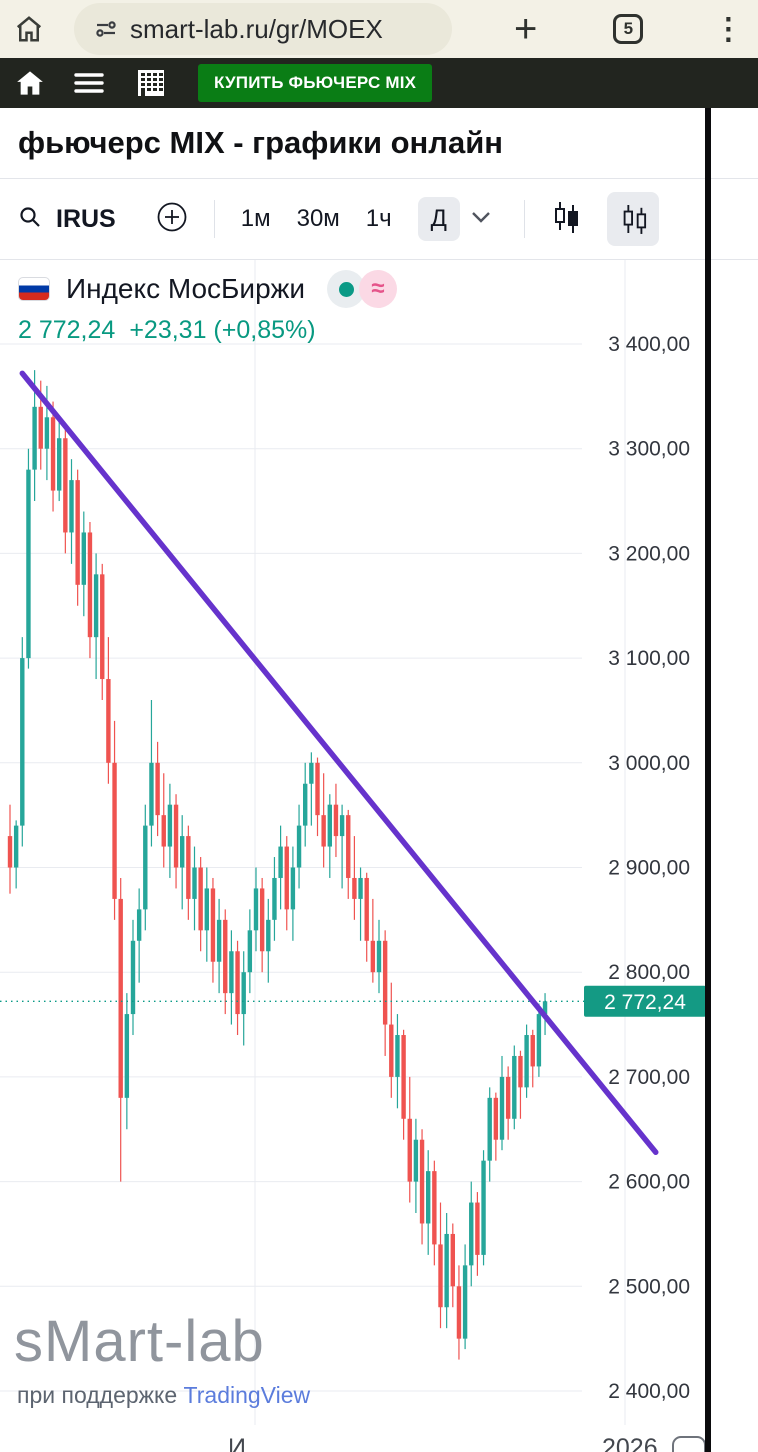 This screenshot has height=1452, width=758. Describe the element at coordinates (97, 1395) in the screenshot. I see `powered-prefix: при поддержке` at that location.